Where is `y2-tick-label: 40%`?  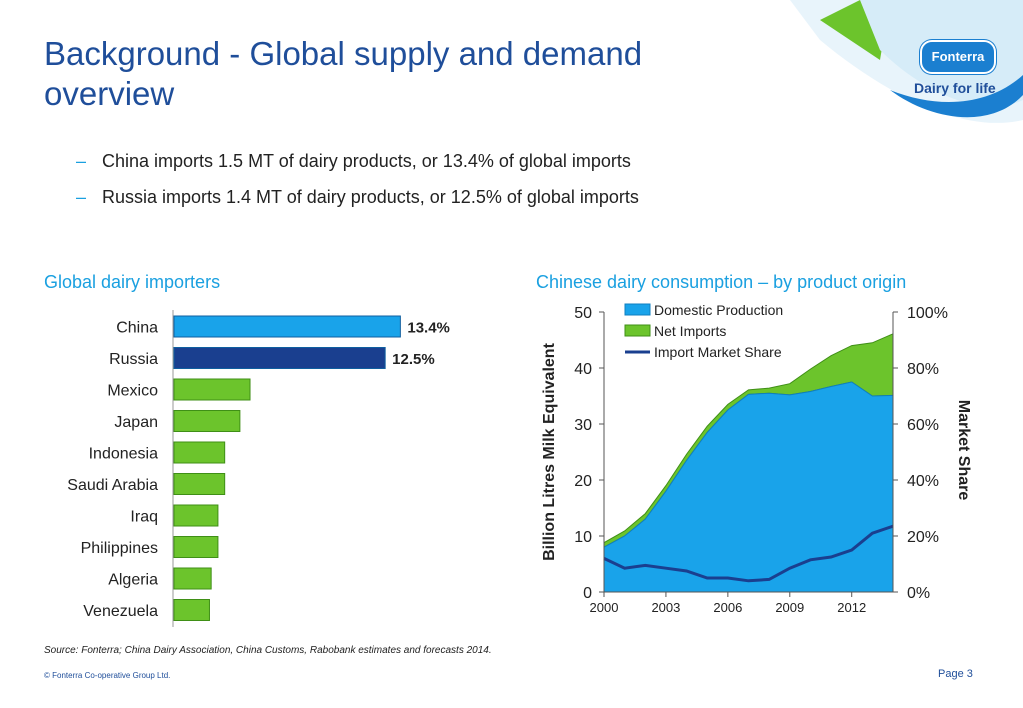 y2-tick-label: 40% is located at coordinates (923, 481).